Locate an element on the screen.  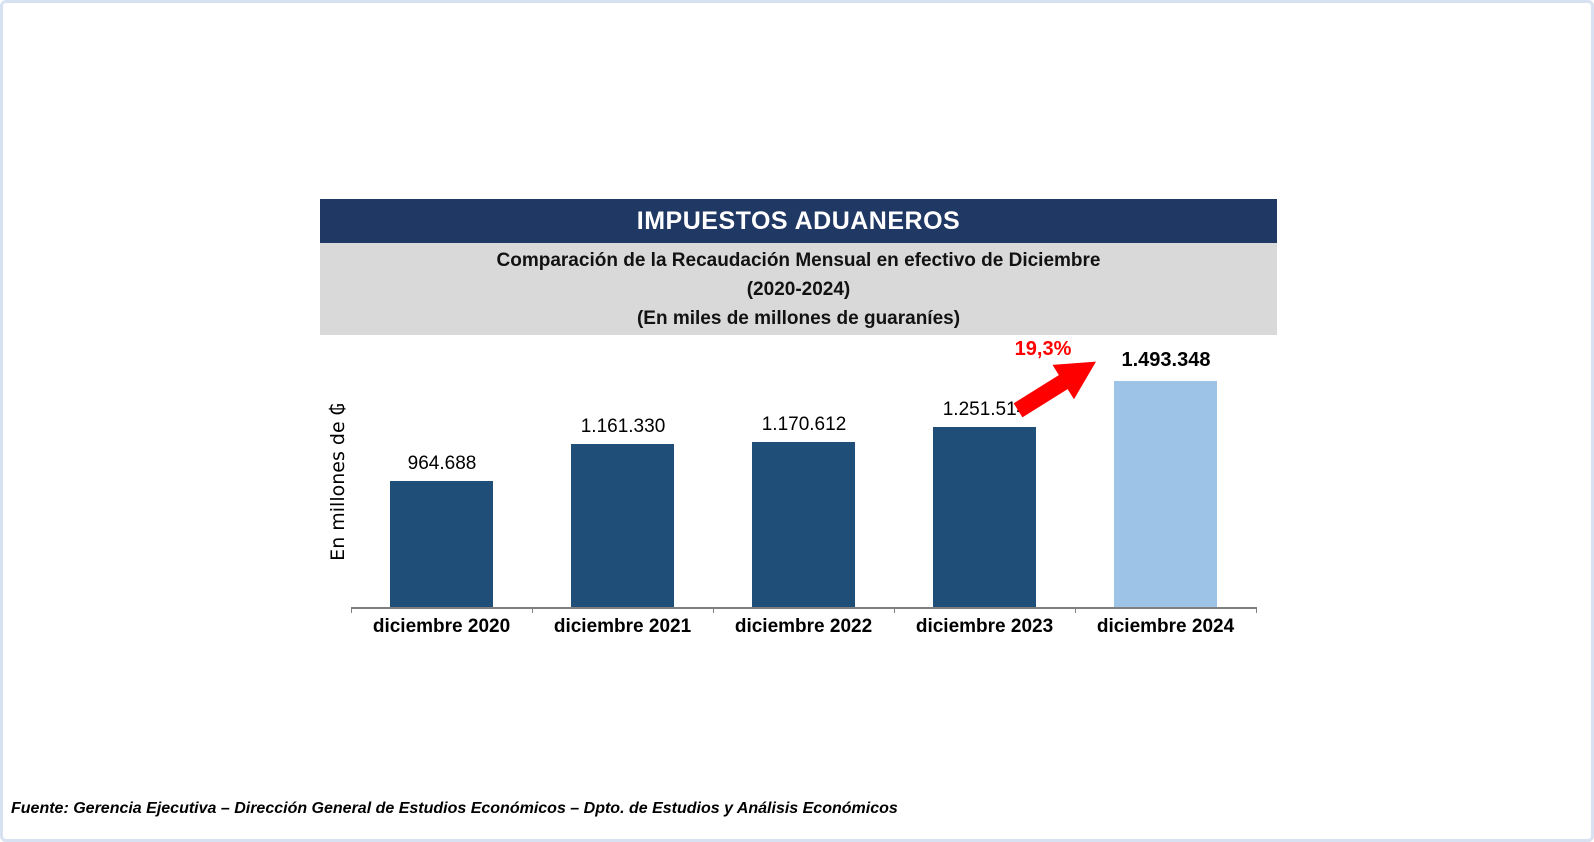
category-label-diciembre-2020: diciembre 2020 is located at coordinates (441, 626).